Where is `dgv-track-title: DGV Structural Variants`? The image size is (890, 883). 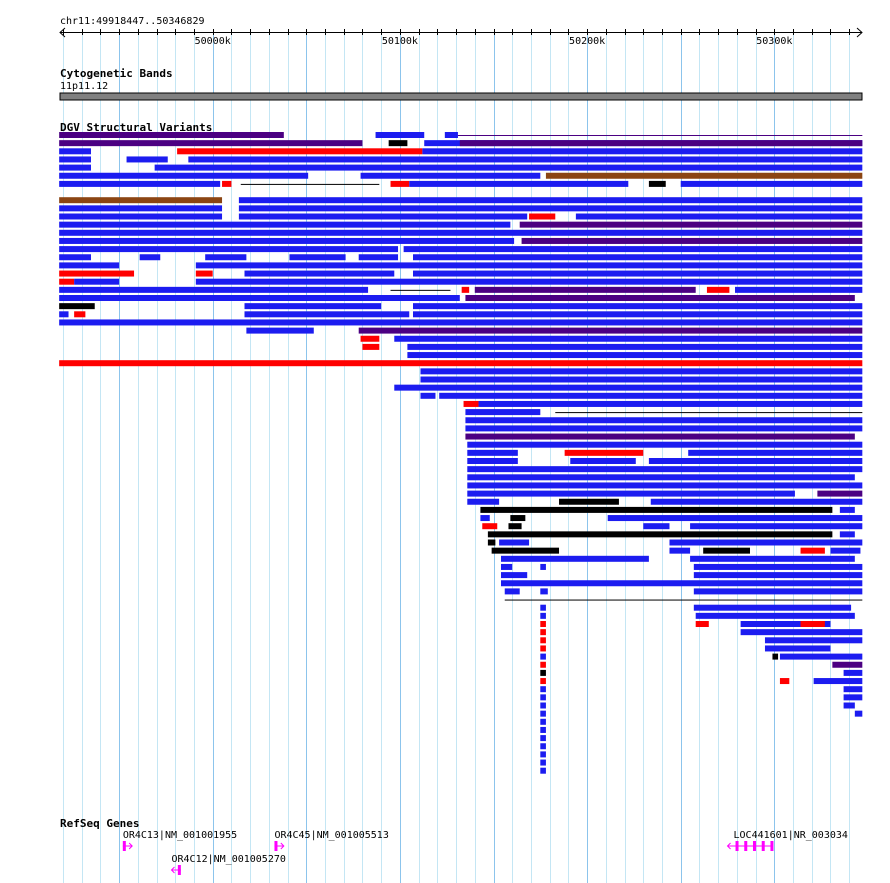 dgv-track-title: DGV Structural Variants is located at coordinates (136, 127).